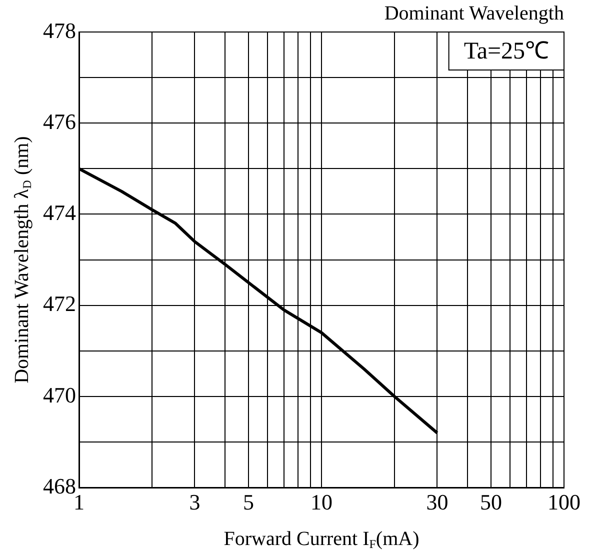  I want to click on y-axis-title: Dominant Wavelength λD (nm), so click(22, 260).